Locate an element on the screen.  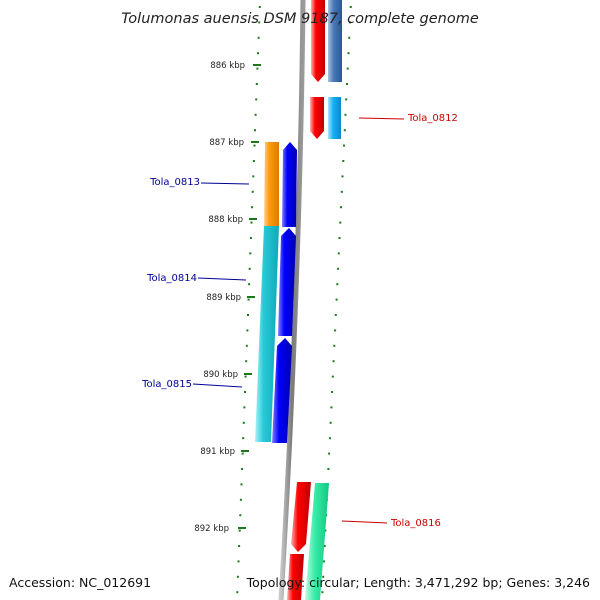
forward-feature-block-bottom is located at coordinates (308, 541).